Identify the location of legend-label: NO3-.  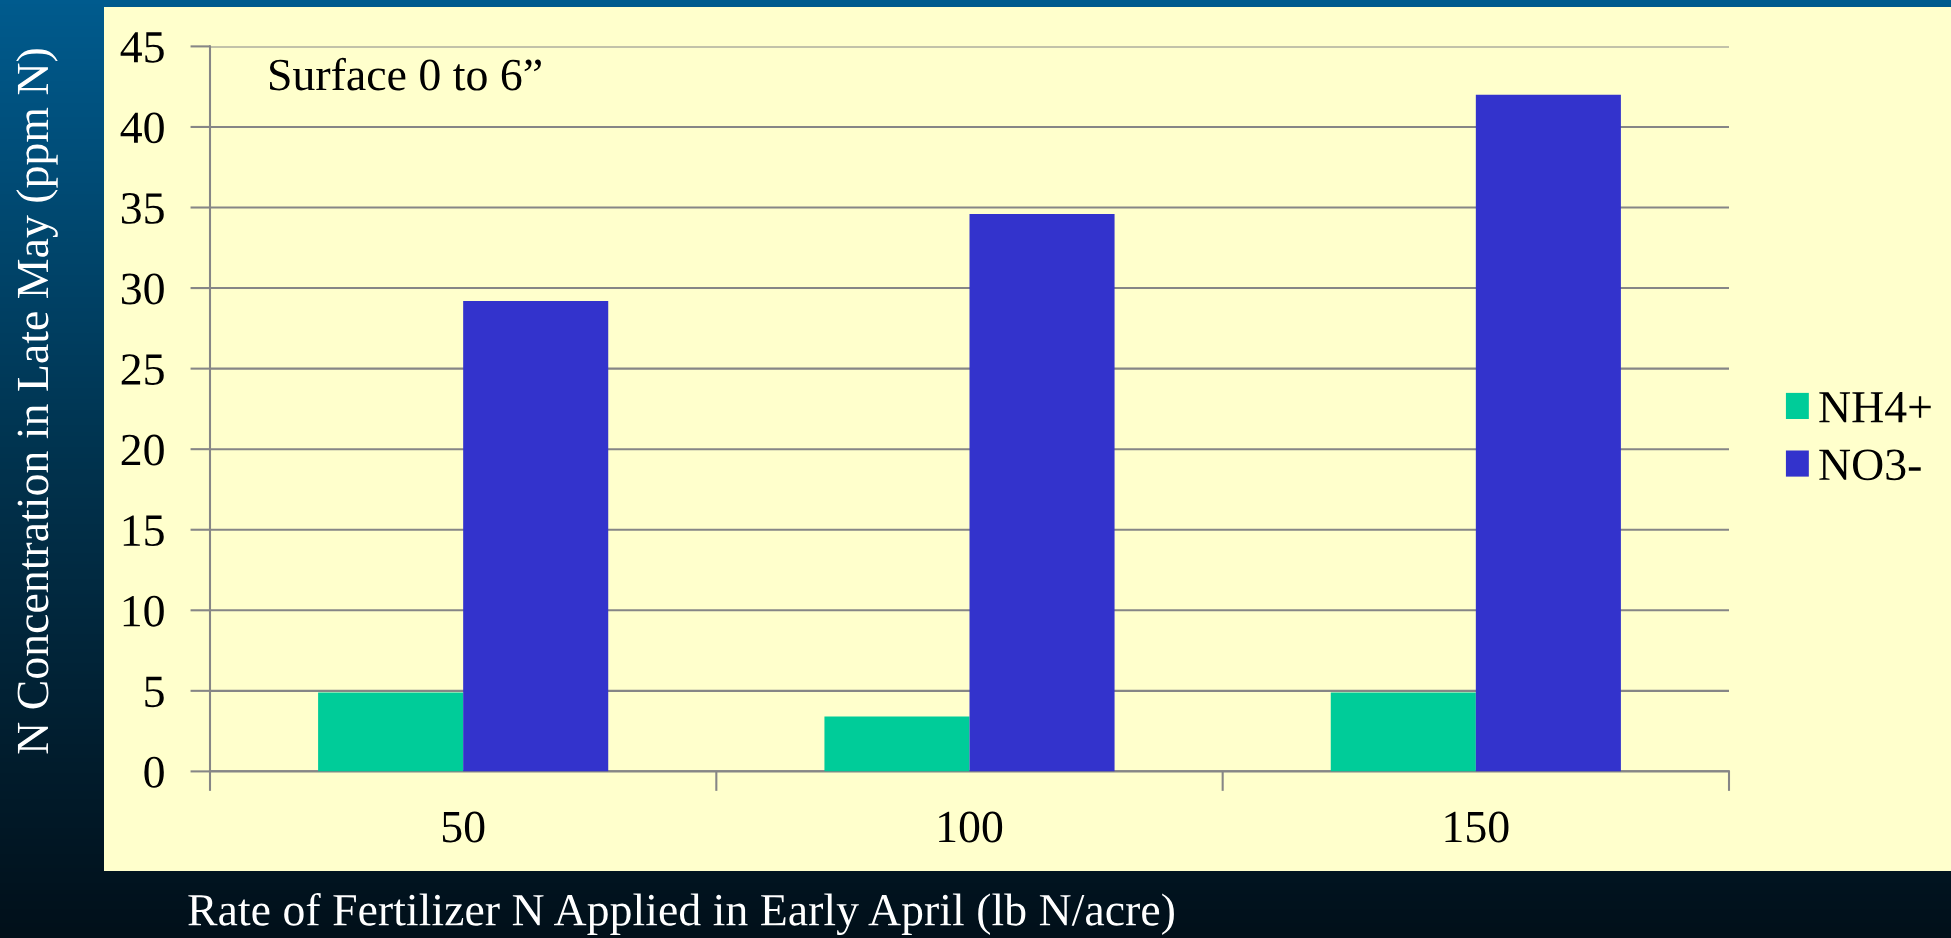
(1870, 465).